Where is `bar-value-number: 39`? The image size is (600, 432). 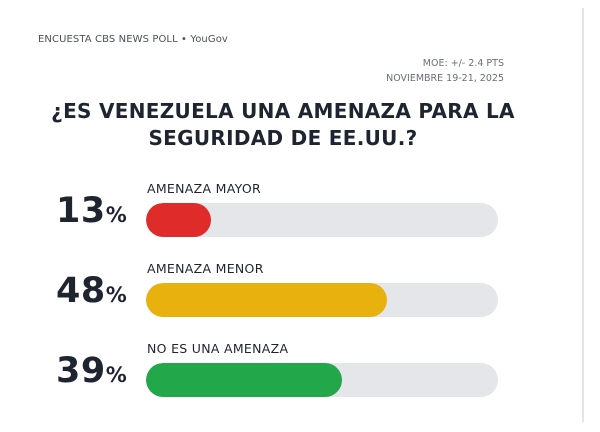 bar-value-number: 39 is located at coordinates (81, 371).